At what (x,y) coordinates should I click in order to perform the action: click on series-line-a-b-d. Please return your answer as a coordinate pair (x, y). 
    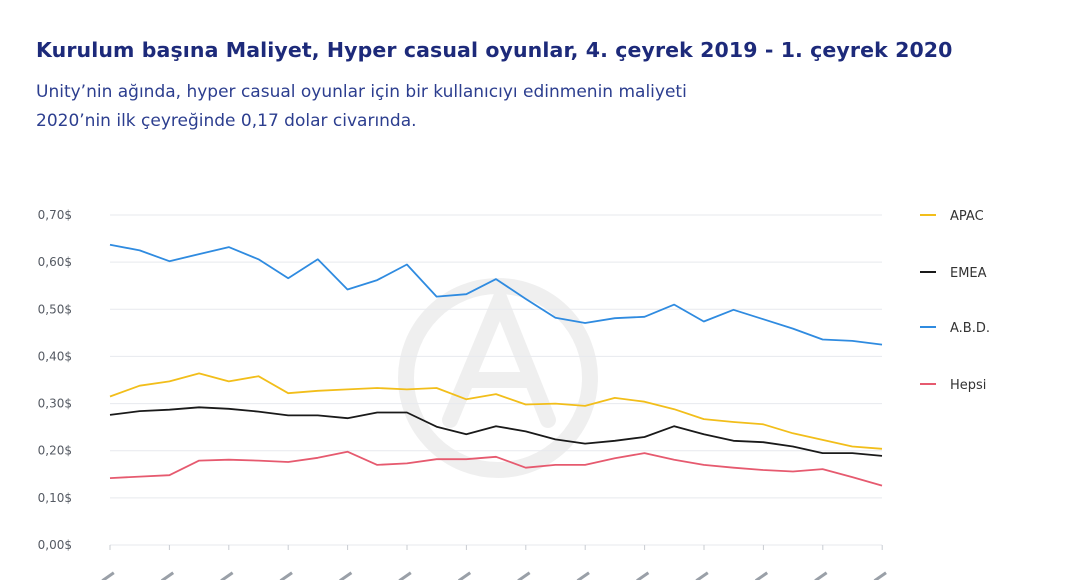
    Looking at the image, I should click on (496, 294).